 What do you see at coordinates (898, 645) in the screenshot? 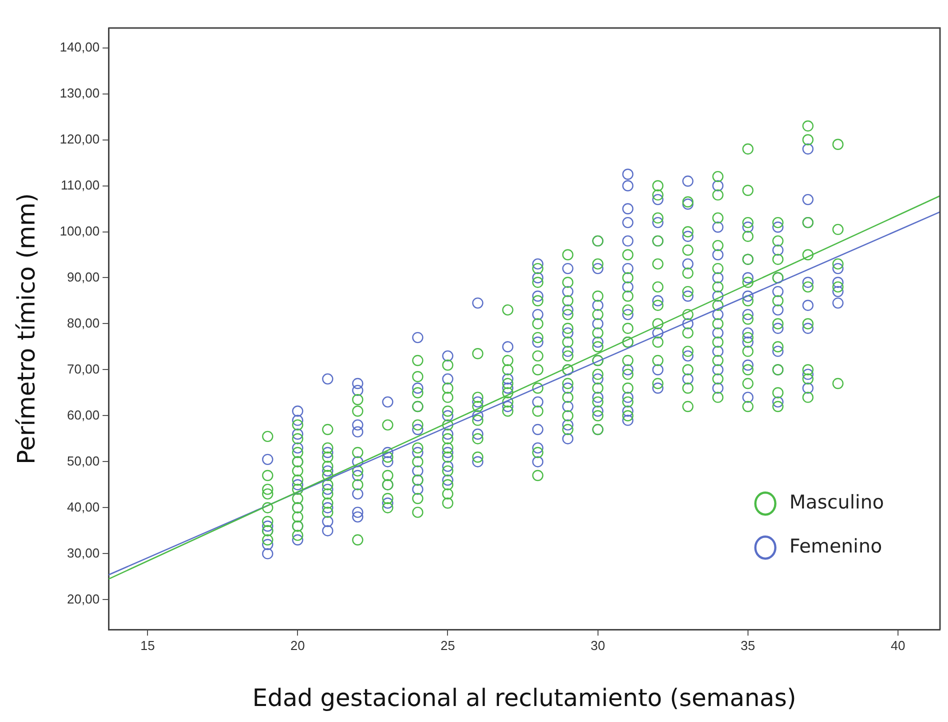
I see `x-tick-label: 40` at bounding box center [898, 645].